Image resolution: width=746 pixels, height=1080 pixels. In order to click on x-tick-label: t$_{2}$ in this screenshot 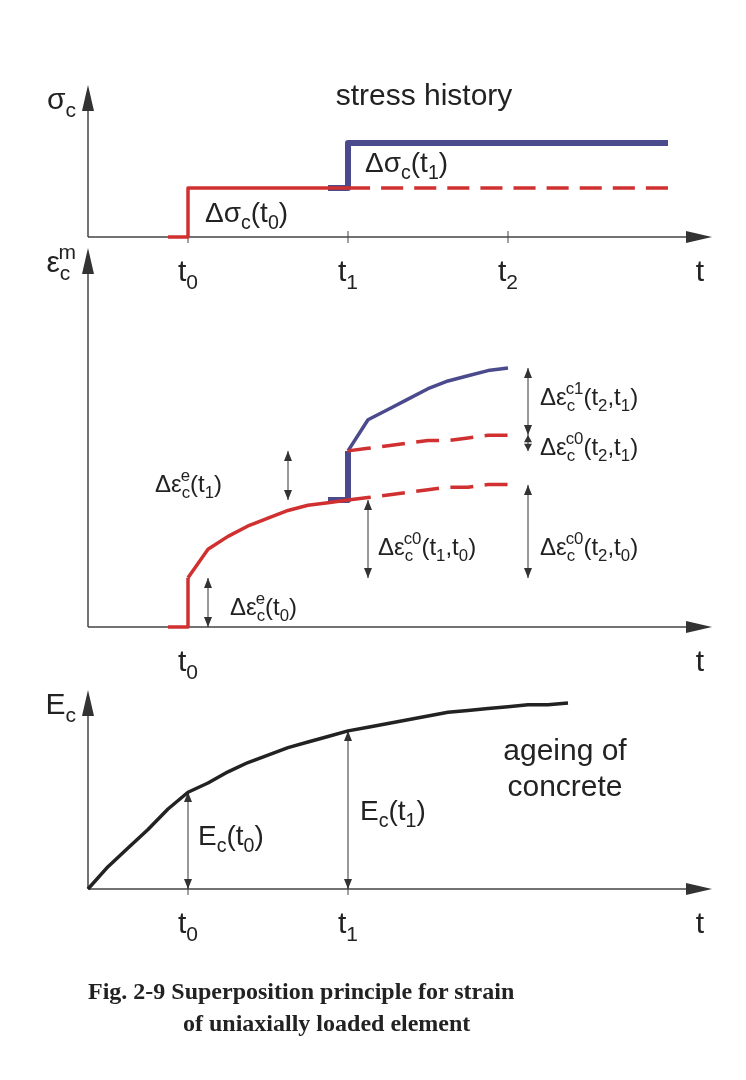, I will do `click(508, 273)`.